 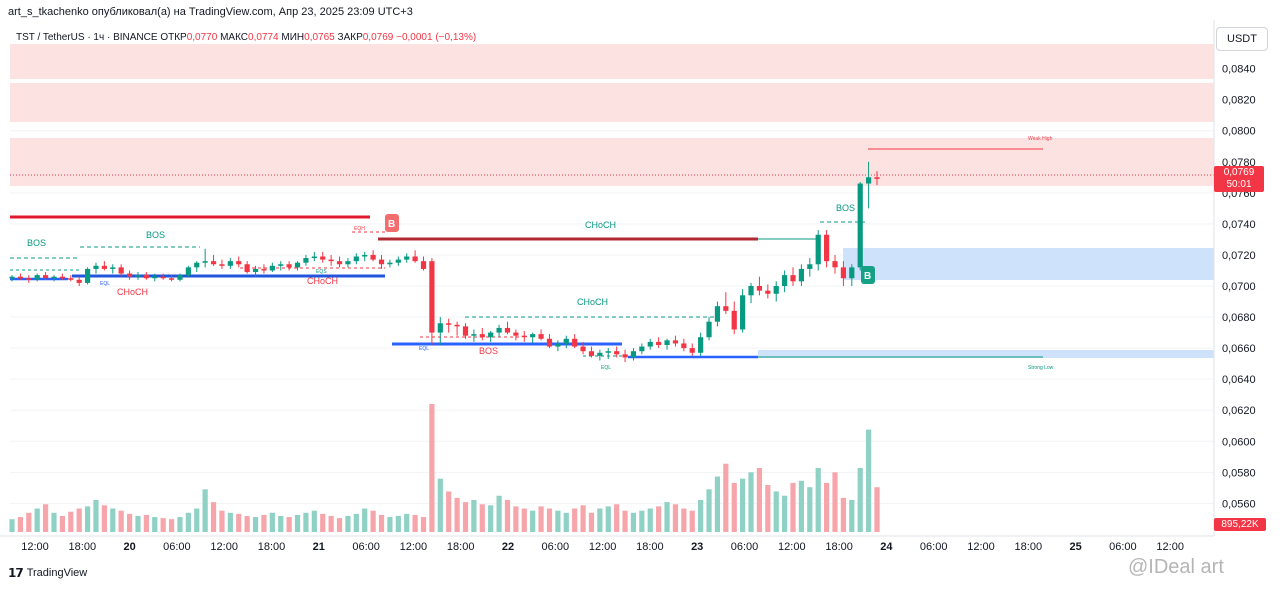 I want to click on tradingview-logo-text: TradingView, so click(x=57, y=573).